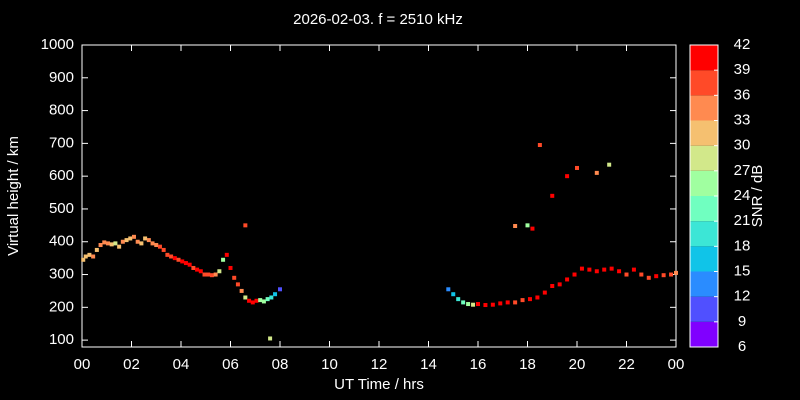 The width and height of the screenshot is (800, 400). What do you see at coordinates (742, 270) in the screenshot?
I see `colorbar-tick-label: 15` at bounding box center [742, 270].